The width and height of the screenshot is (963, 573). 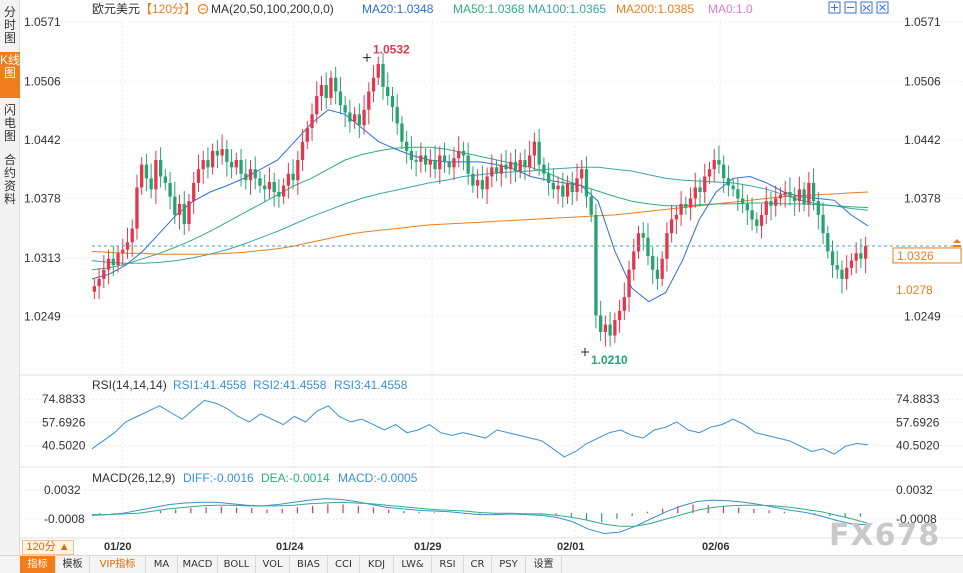 I want to click on indicator-tab-lw: LW&, so click(x=413, y=564).